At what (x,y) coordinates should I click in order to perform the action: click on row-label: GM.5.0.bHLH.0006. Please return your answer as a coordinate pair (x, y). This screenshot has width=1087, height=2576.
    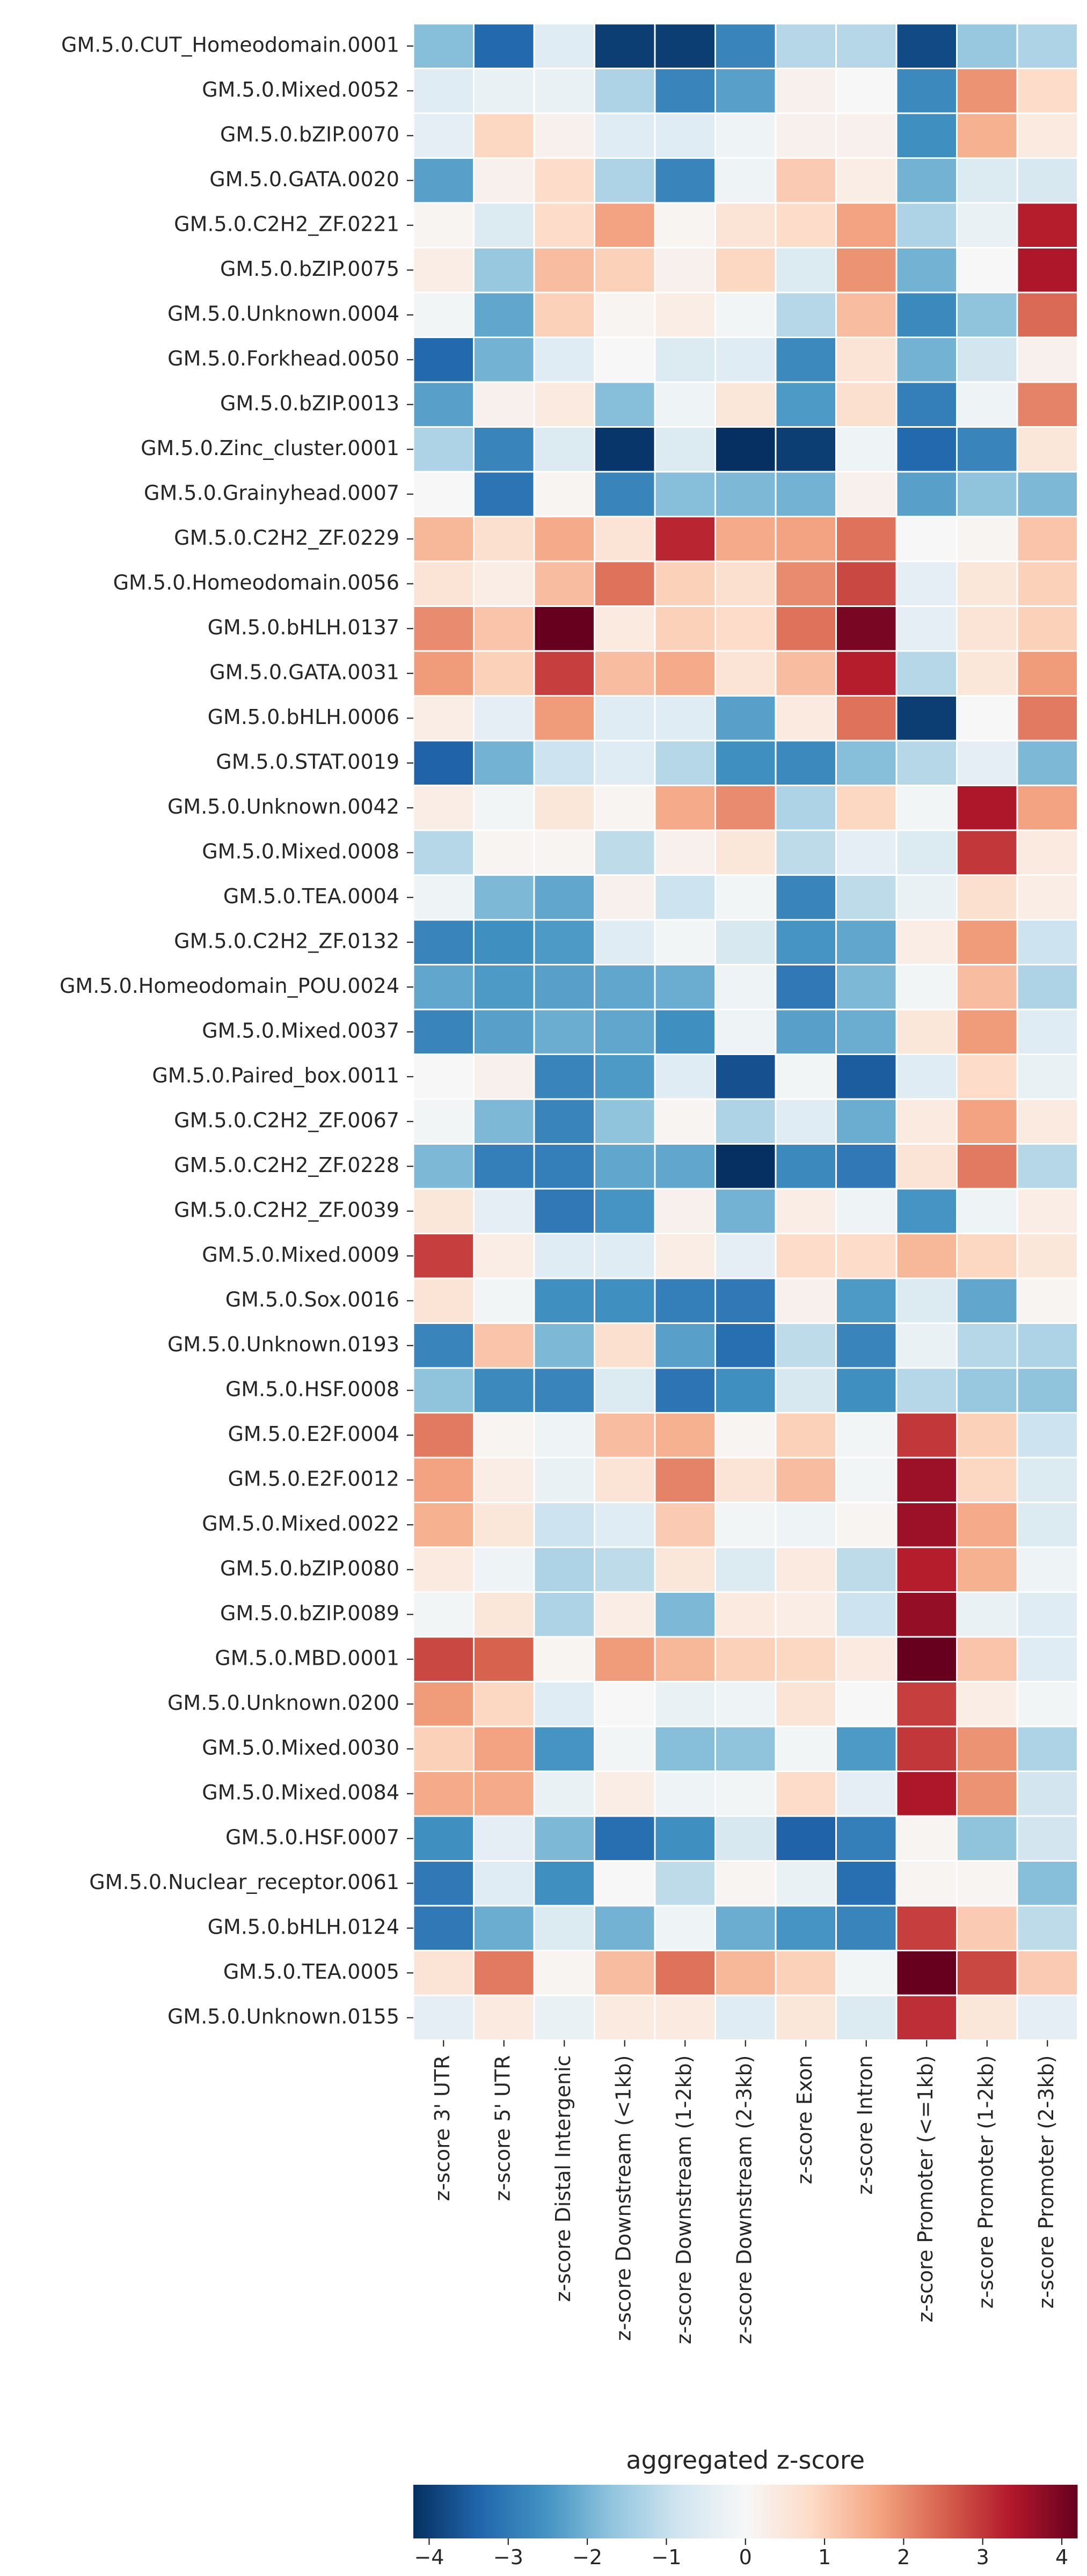
    Looking at the image, I should click on (303, 717).